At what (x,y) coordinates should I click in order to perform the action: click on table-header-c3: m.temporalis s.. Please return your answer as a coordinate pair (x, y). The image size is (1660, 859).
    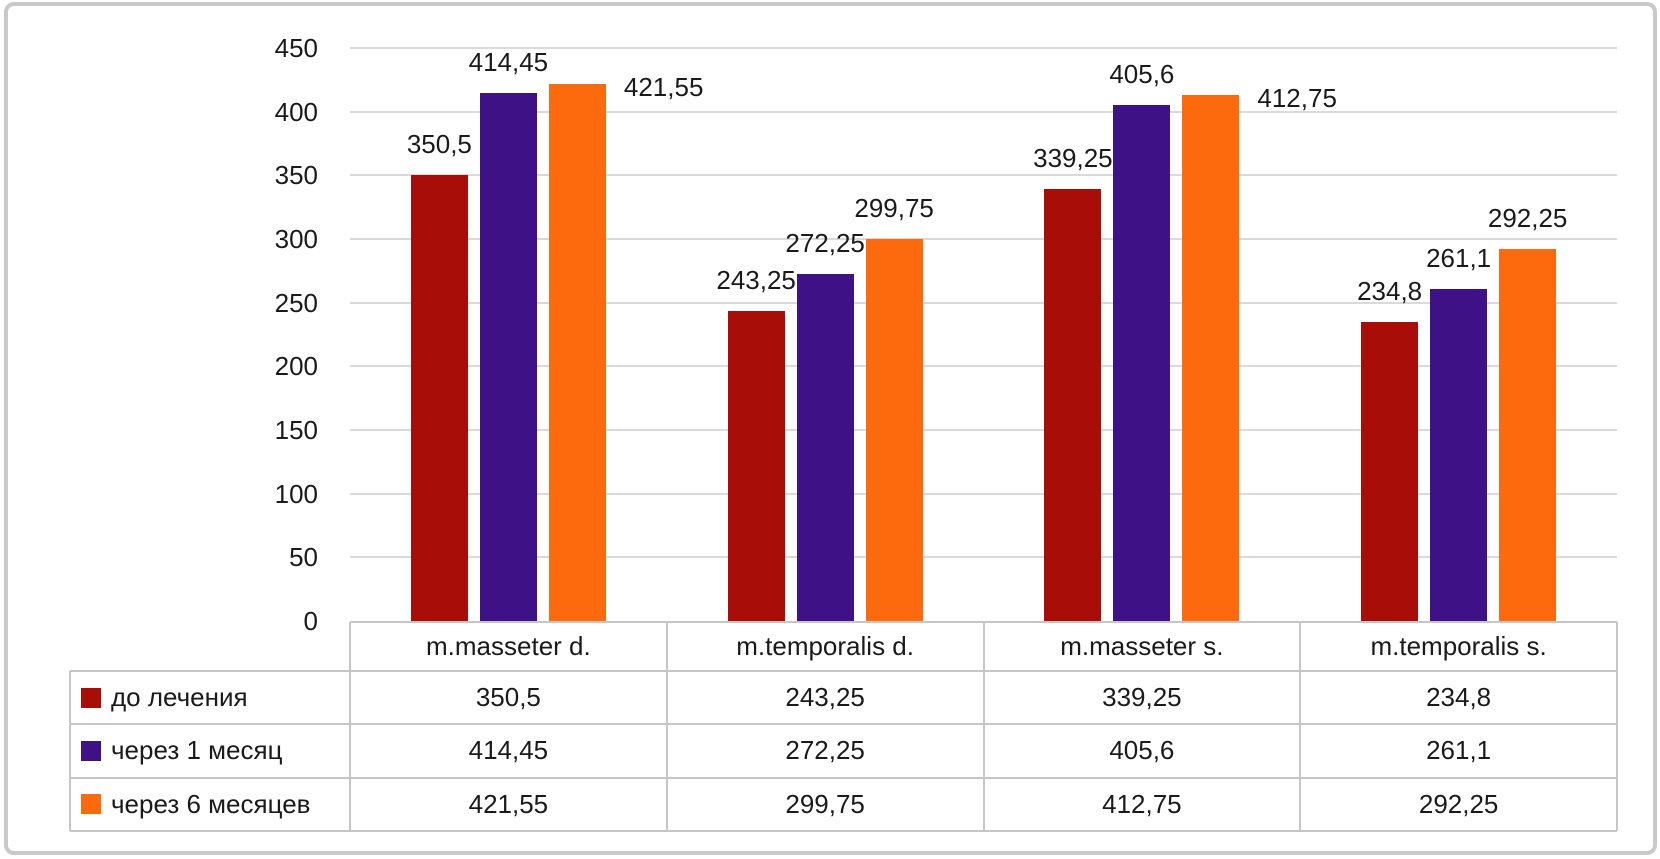
    Looking at the image, I should click on (1458, 646).